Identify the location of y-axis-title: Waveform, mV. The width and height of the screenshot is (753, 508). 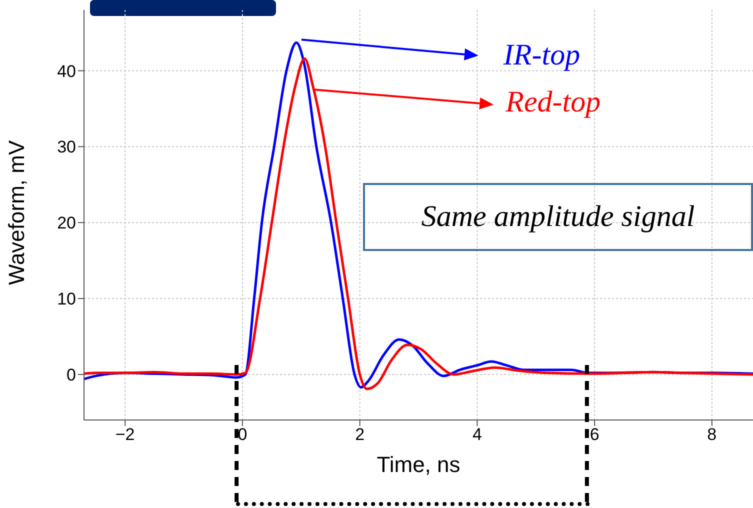
(16, 212).